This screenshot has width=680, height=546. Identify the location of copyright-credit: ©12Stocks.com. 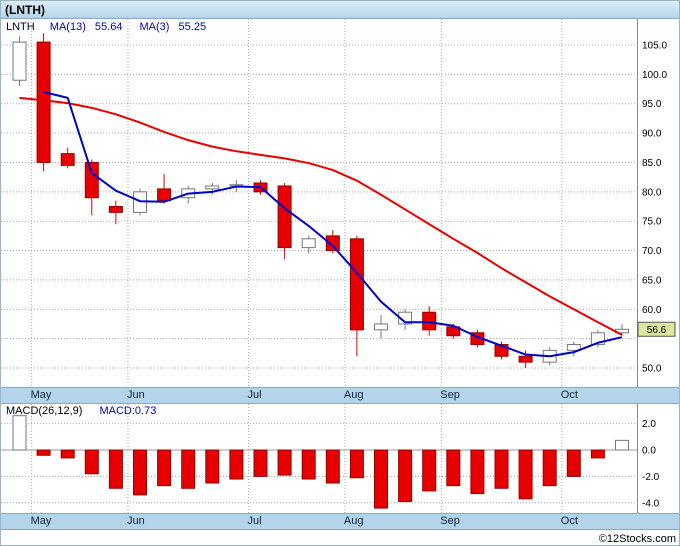
(637, 539).